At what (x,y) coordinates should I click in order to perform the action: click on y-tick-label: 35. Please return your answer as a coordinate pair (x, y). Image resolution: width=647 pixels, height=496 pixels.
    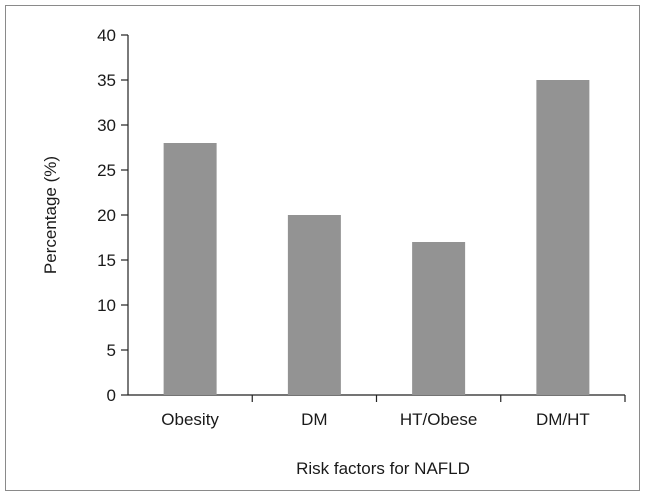
    Looking at the image, I should click on (106, 80).